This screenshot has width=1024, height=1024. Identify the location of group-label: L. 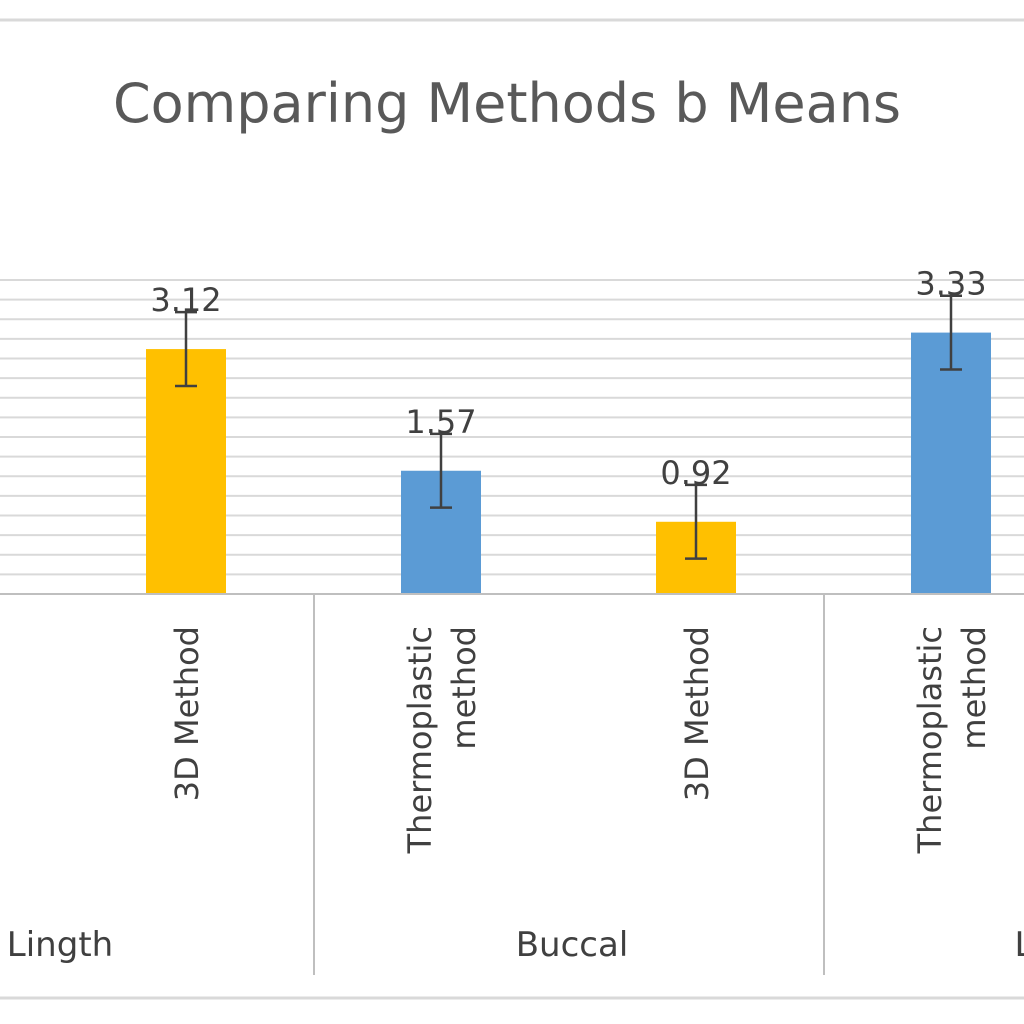
(1019, 945).